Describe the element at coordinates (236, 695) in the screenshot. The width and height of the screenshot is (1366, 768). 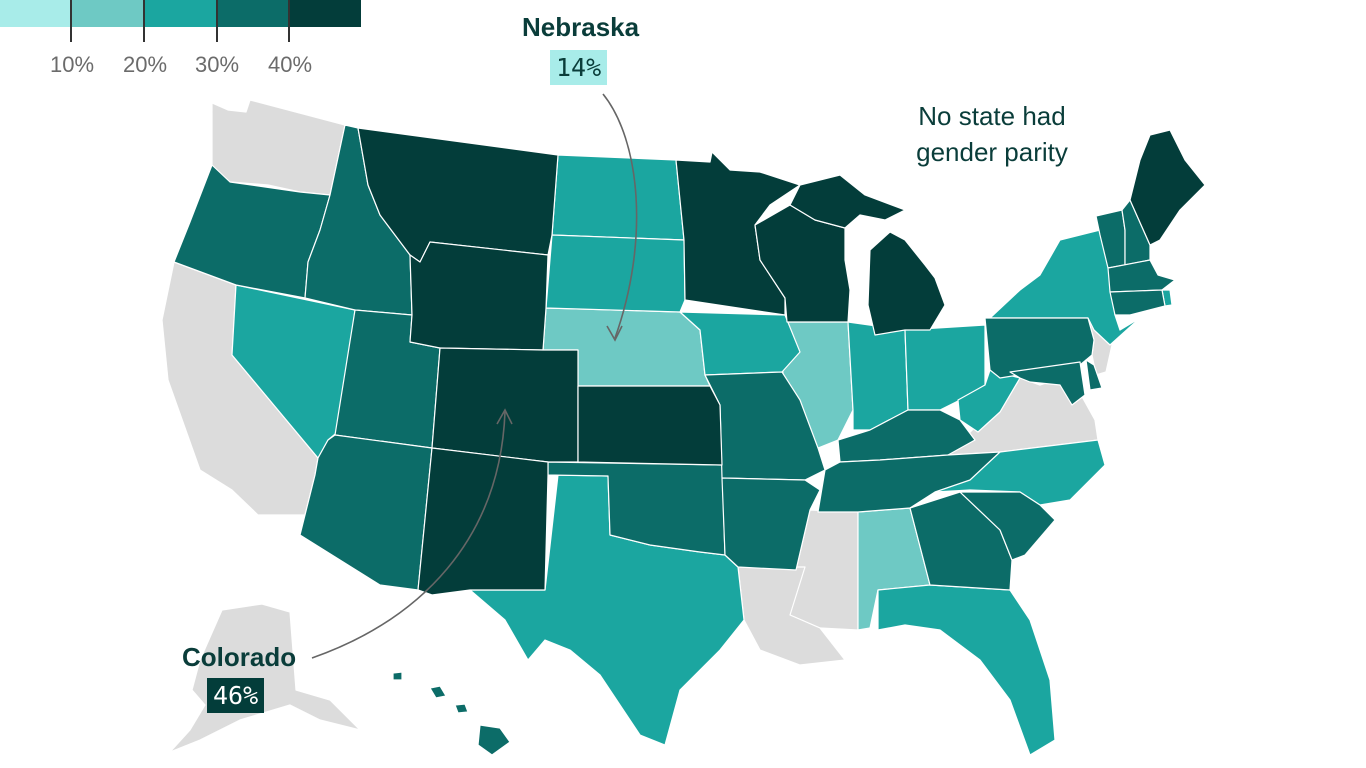
I see `colorado-value: 46%` at that location.